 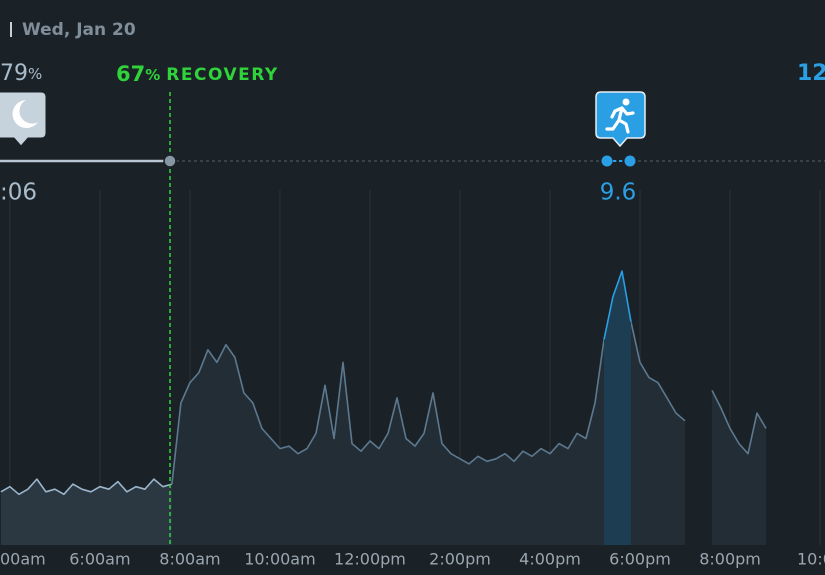 I want to click on x-tick-label: 8:00am, so click(x=189, y=559).